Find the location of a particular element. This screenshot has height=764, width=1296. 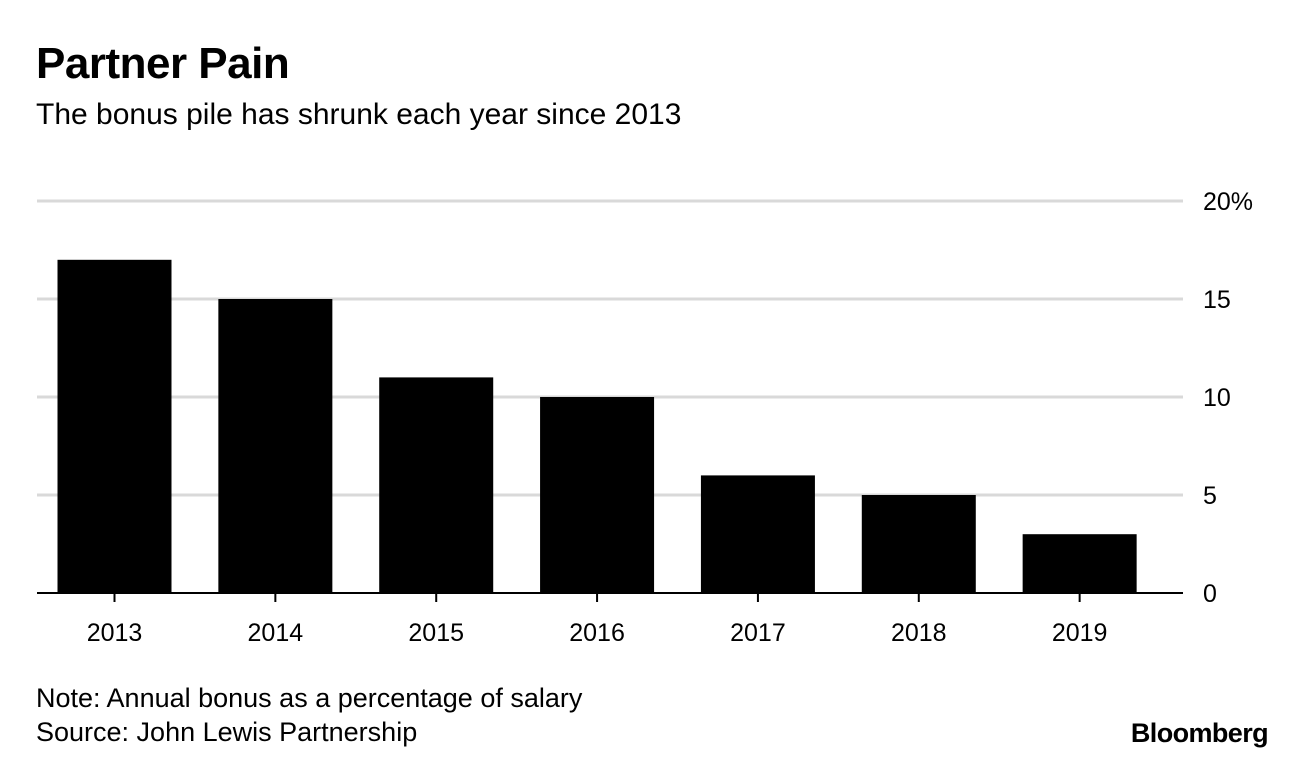

chart-source: Source: John Lewis Partnership is located at coordinates (227, 732).